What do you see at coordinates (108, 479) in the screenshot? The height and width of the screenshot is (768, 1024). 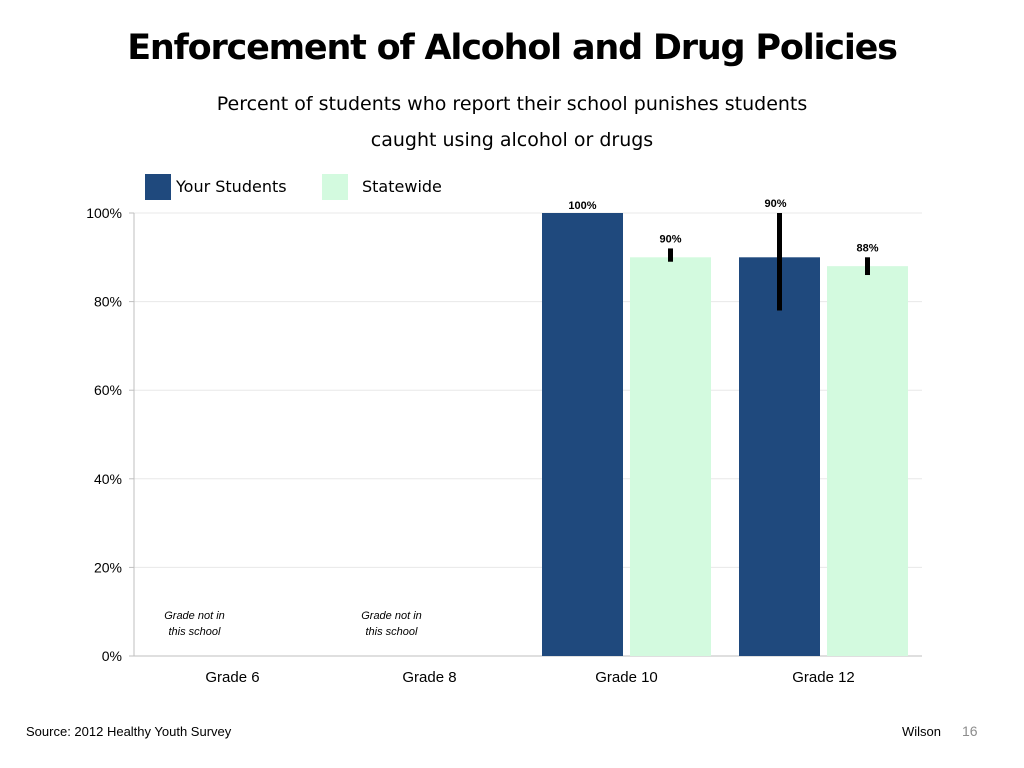 I see `y-tick-label: 40%` at bounding box center [108, 479].